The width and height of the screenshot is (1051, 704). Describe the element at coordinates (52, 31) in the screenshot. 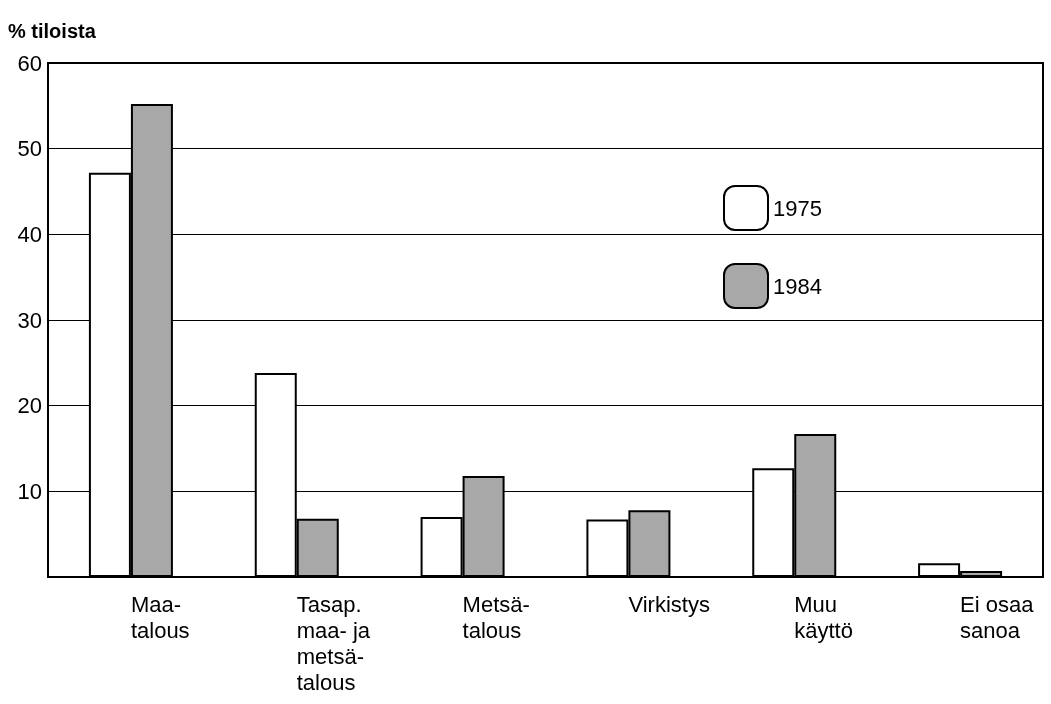

I see `y-axis-title: % tiloista` at that location.